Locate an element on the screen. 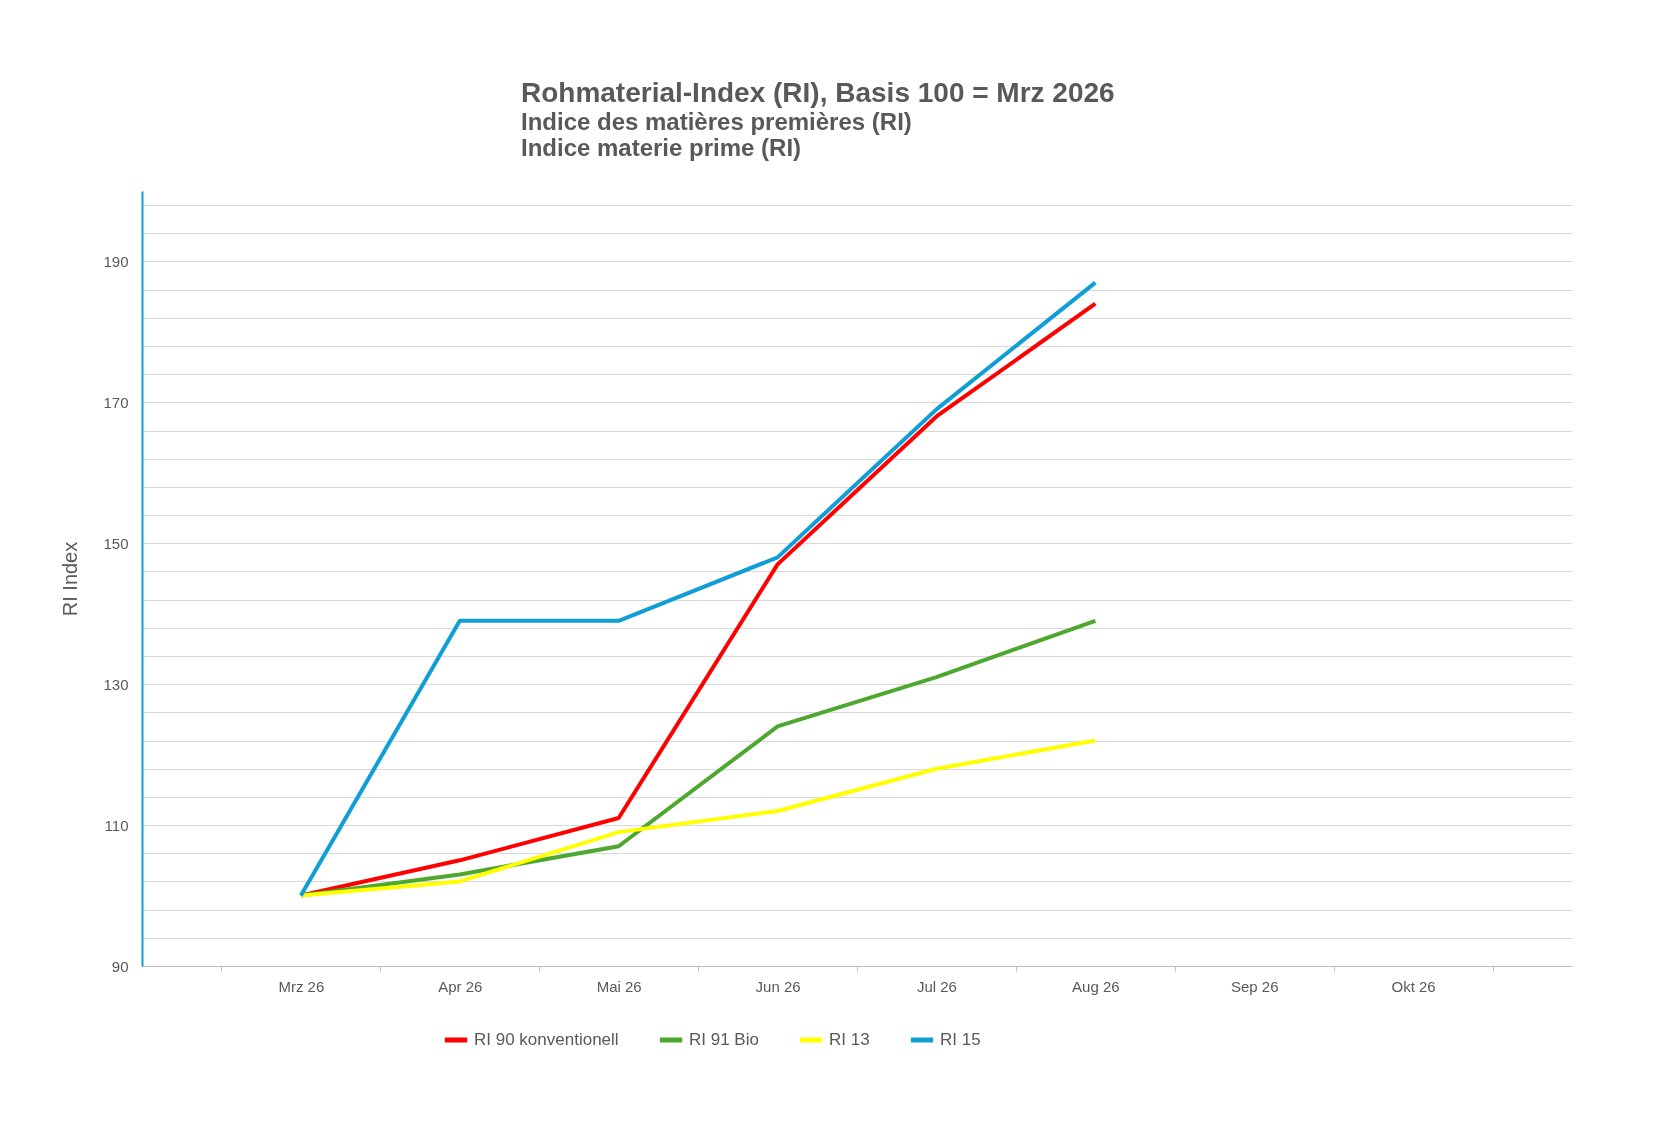  x-tick-label: Jun 26 is located at coordinates (778, 986).